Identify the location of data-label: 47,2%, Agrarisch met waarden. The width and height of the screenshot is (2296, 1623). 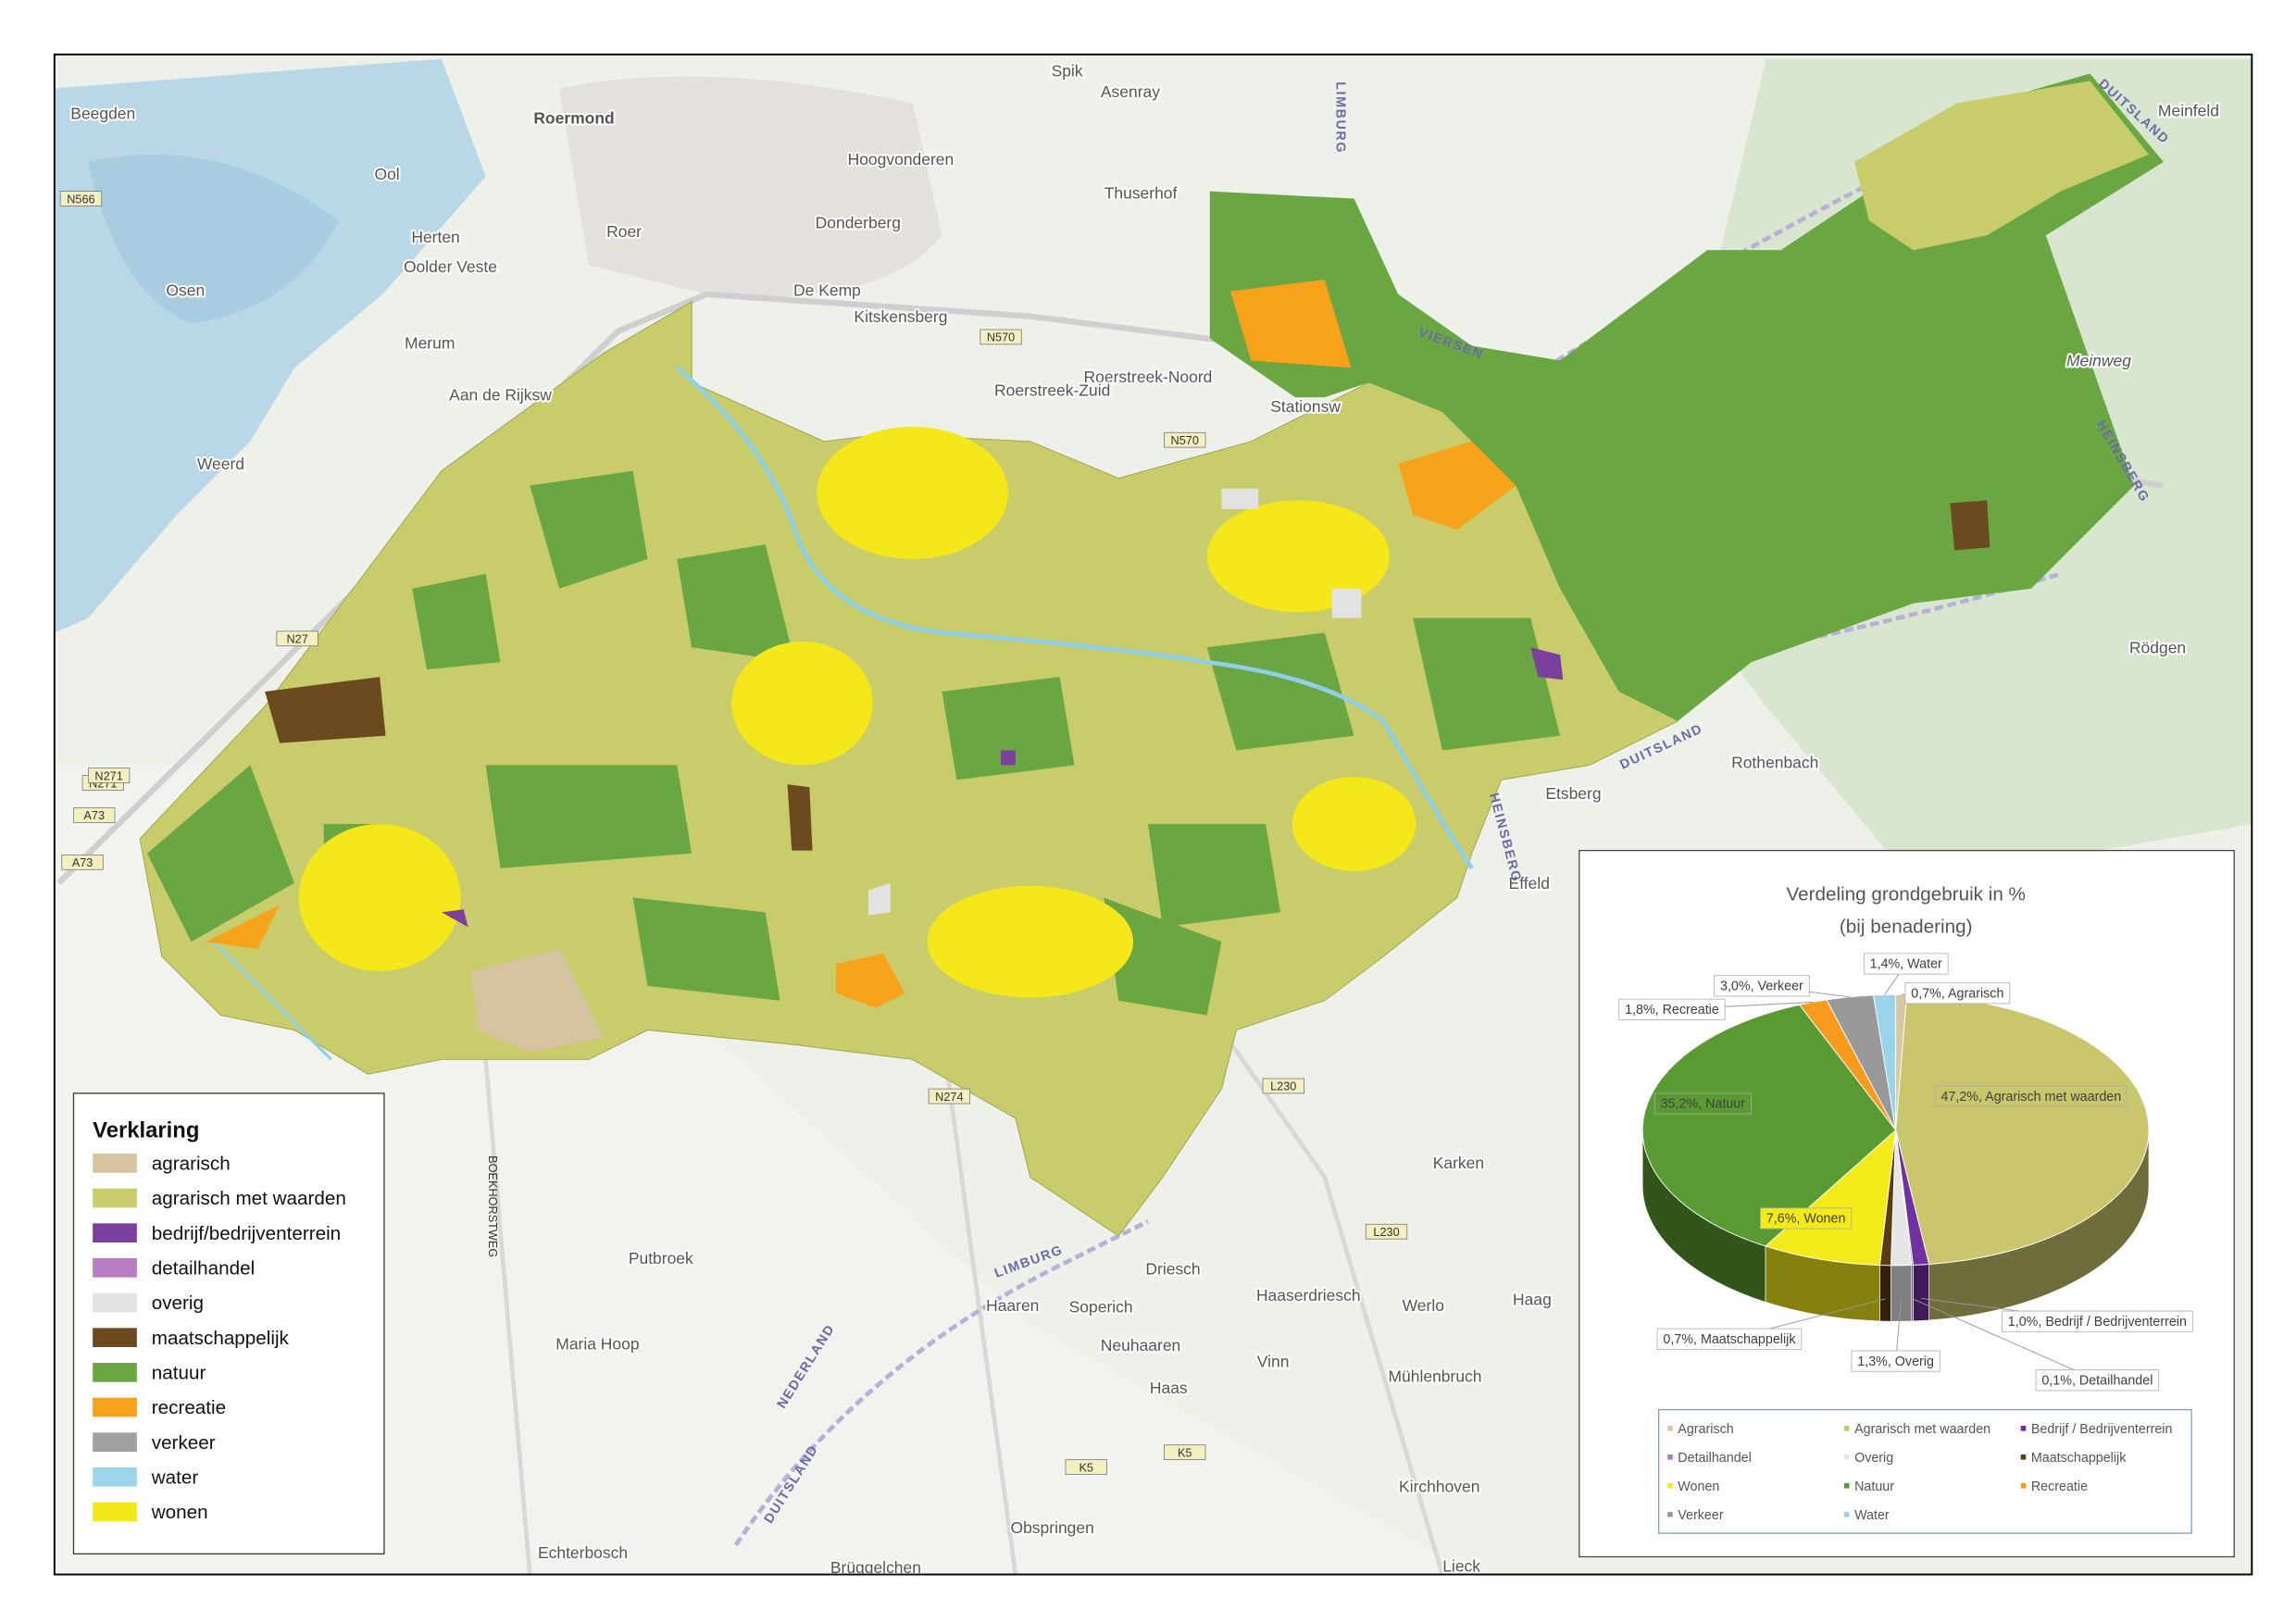
(2030, 1097).